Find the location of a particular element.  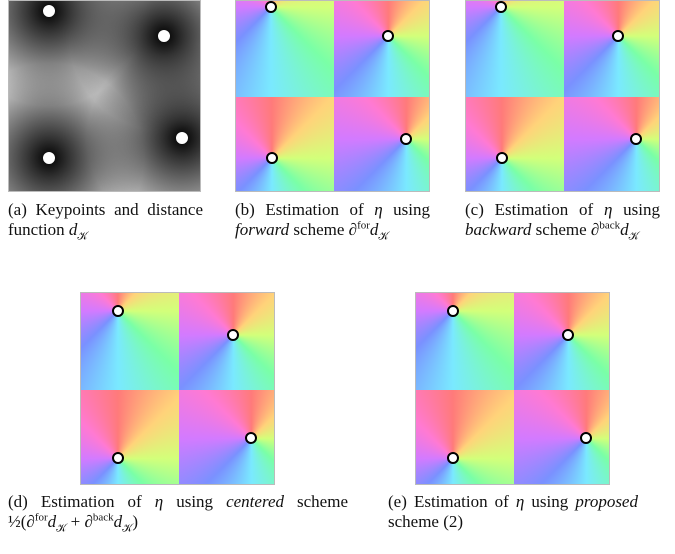

caption: (a) Keypoints and distance function d𝒦 is located at coordinates (105, 221).